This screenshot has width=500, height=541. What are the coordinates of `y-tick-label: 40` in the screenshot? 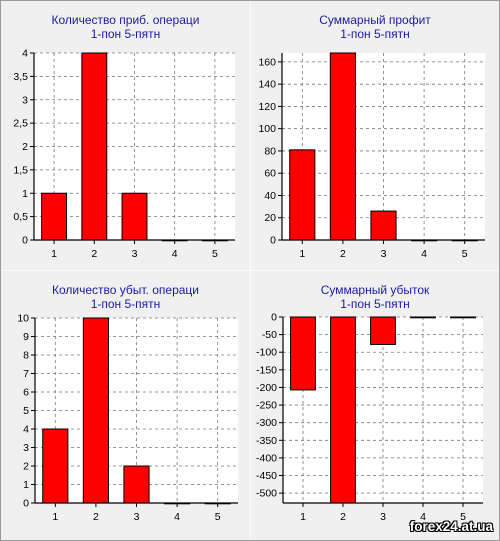 It's located at (270, 196).